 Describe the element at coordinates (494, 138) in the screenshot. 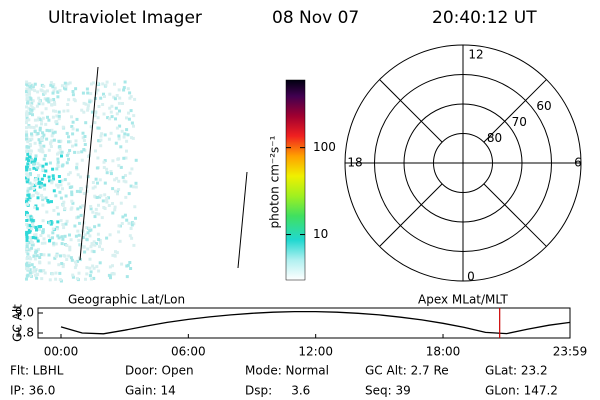

I see `lat-label: 80` at that location.